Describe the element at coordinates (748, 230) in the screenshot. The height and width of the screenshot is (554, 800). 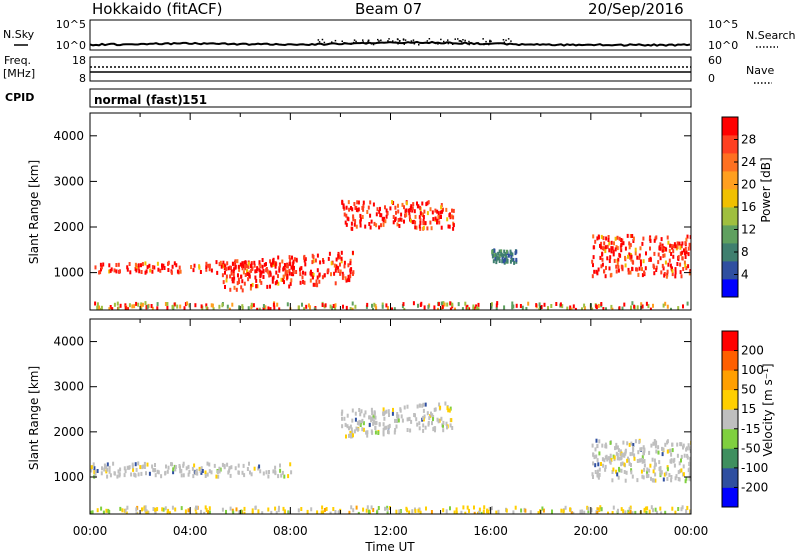
I see `colorbar-tick-label: 12` at that location.